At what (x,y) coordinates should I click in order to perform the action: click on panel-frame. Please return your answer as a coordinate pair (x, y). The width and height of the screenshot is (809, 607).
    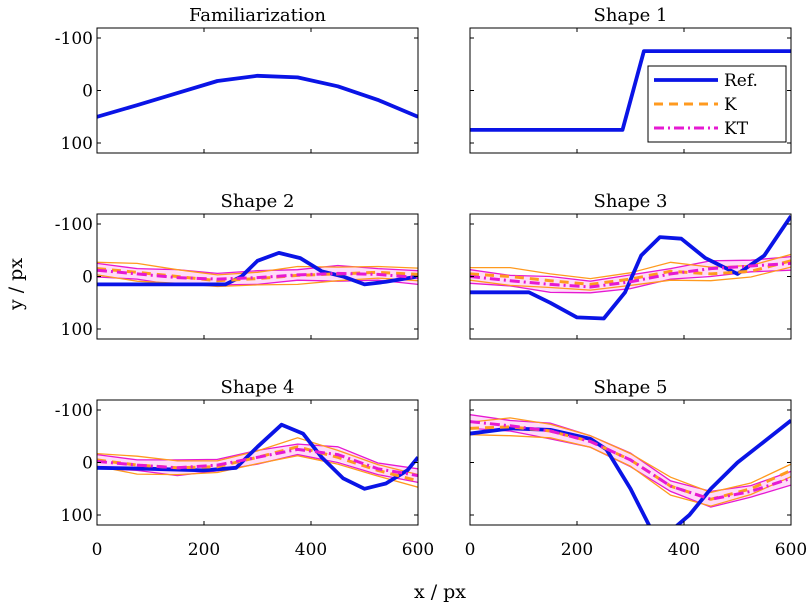
    Looking at the image, I should click on (257, 90).